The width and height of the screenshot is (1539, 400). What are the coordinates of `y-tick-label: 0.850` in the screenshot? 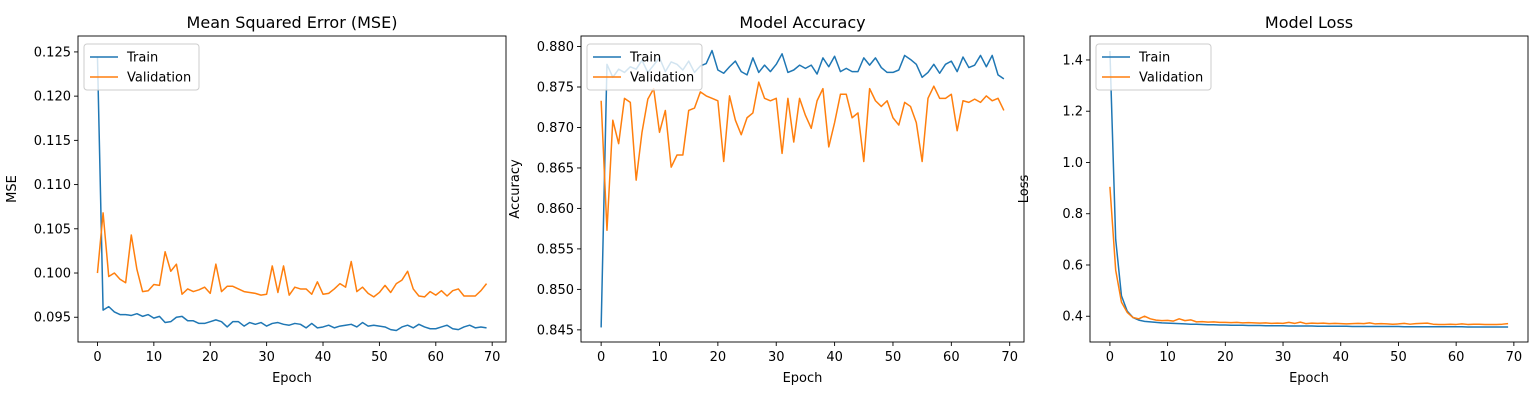 It's located at (555, 290).